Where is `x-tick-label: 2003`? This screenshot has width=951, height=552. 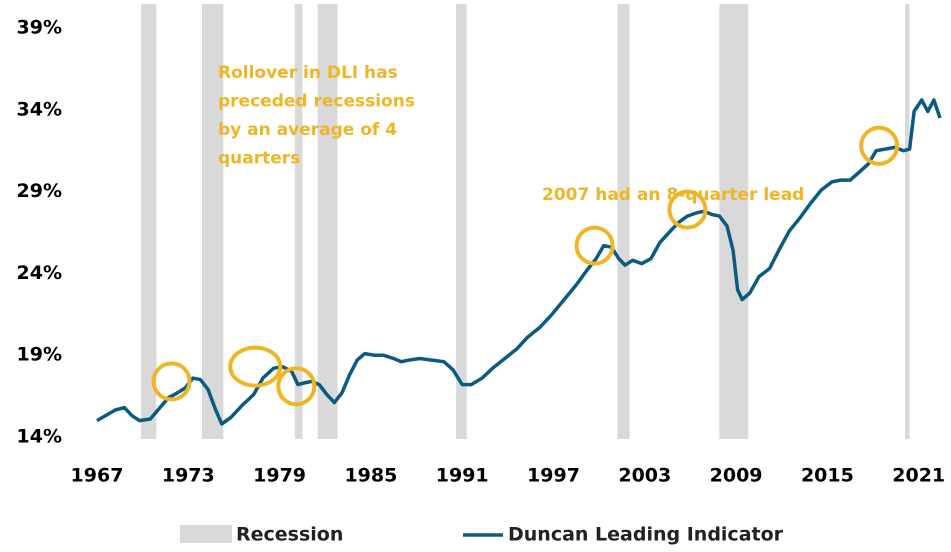 x-tick-label: 2003 is located at coordinates (644, 476).